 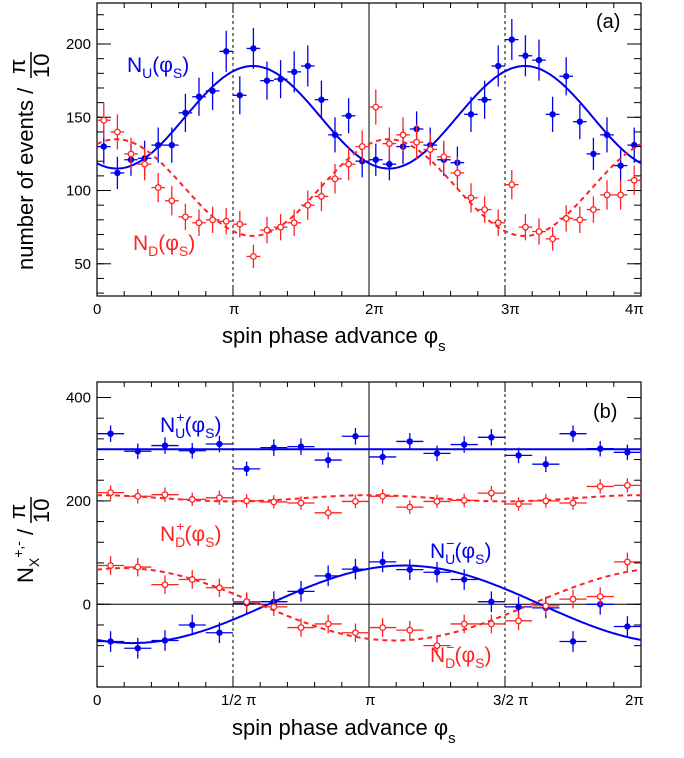 What do you see at coordinates (164, 245) in the screenshot?
I see `legend-label-nd: ND(φS)` at bounding box center [164, 245].